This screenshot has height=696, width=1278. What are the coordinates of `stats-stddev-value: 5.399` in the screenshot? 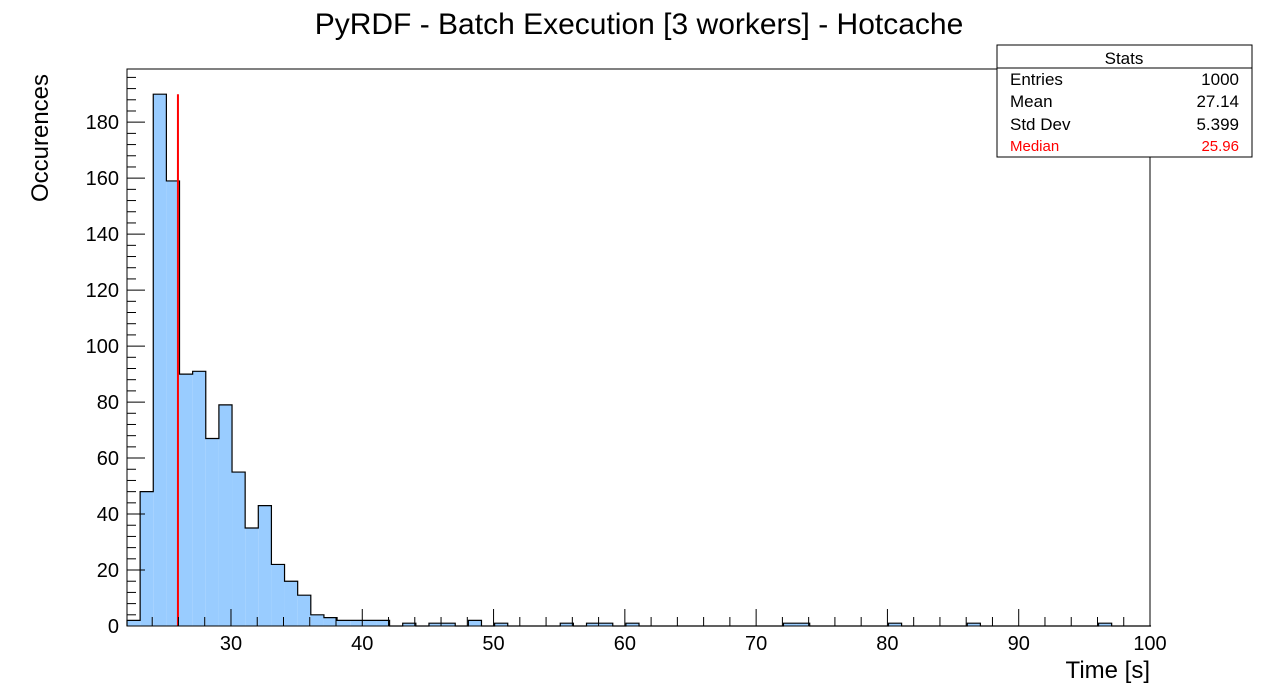 It's located at (1217, 124).